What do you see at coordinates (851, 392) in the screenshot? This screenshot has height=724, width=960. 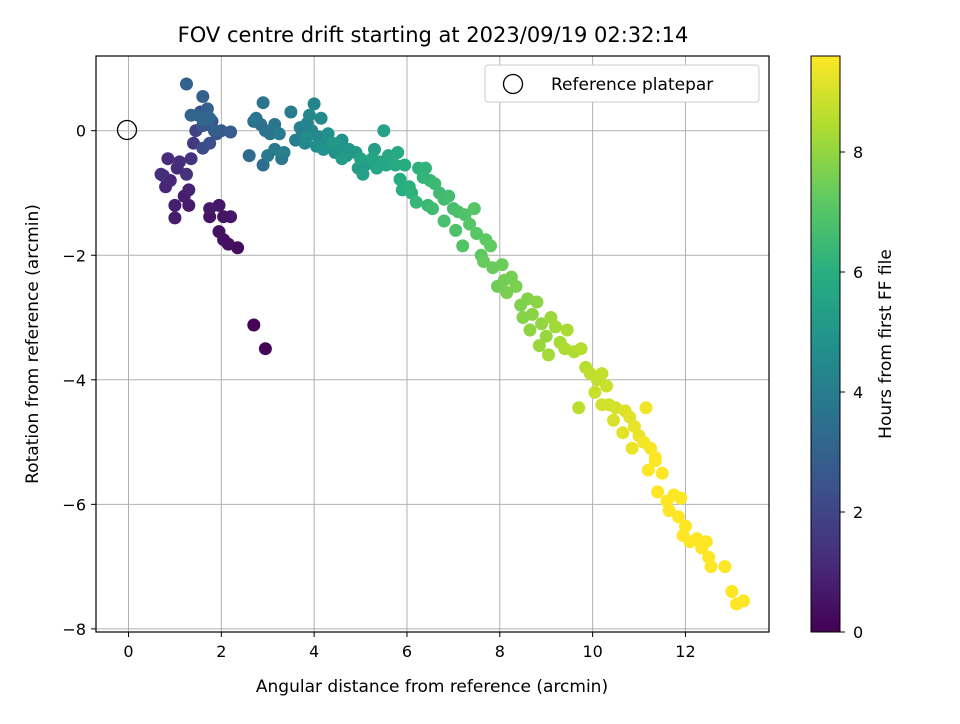 I see `colorbar-ticks: 0 2 4 6 8` at bounding box center [851, 392].